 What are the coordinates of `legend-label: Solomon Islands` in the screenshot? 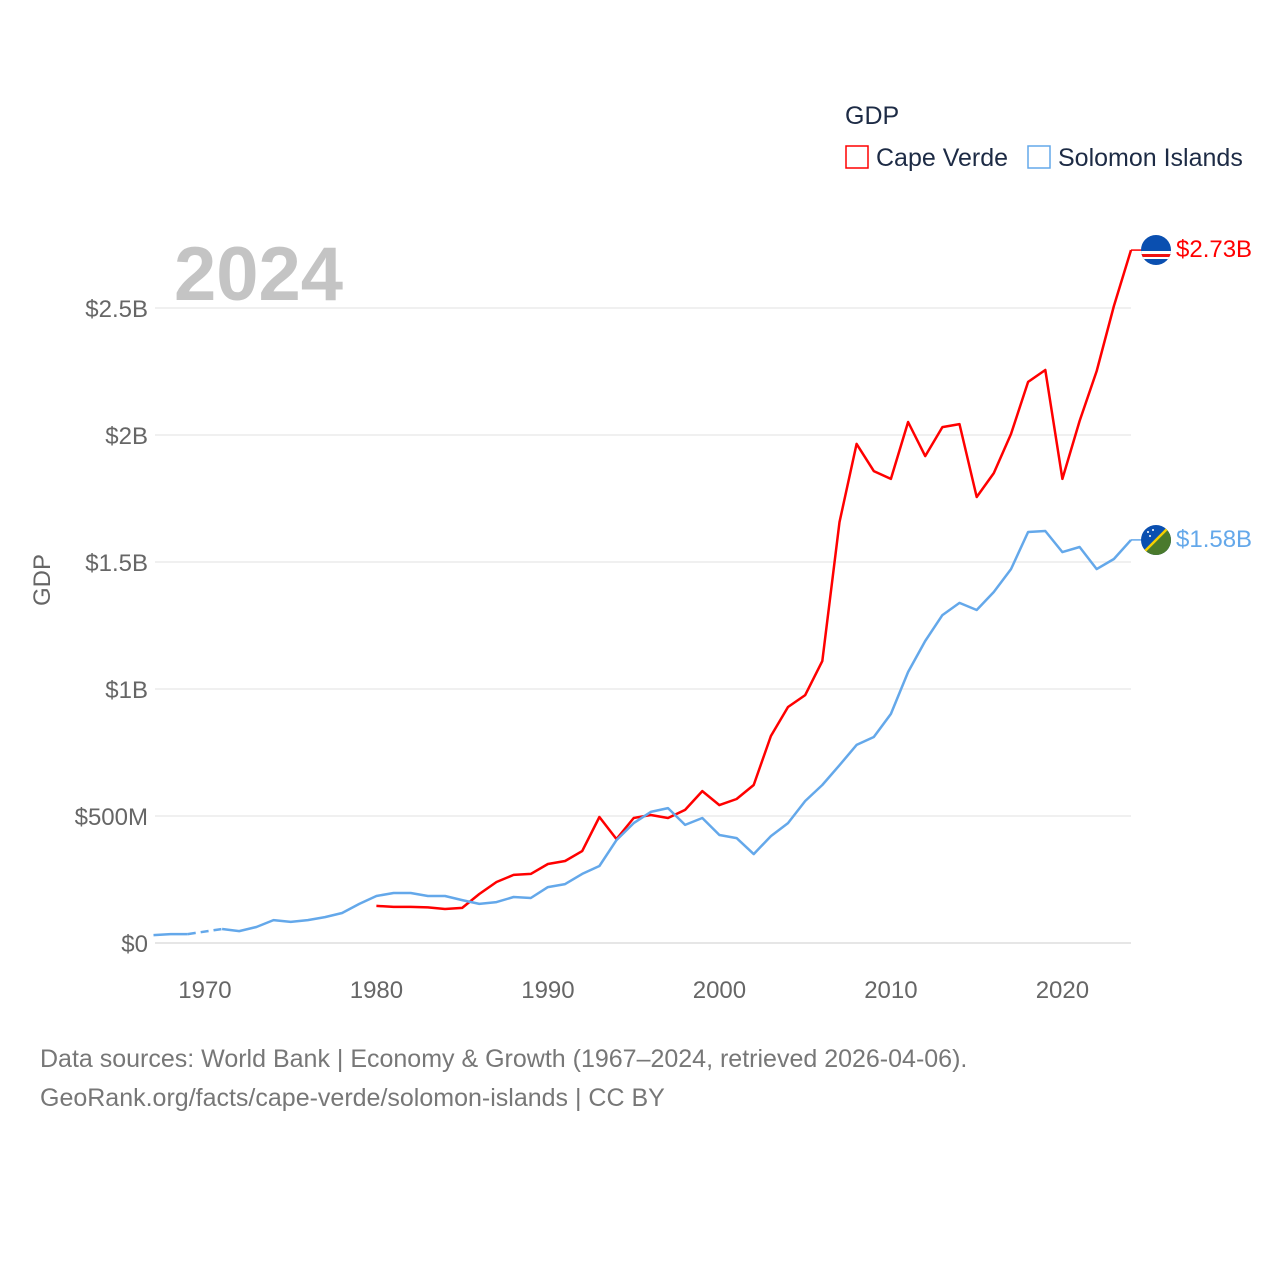 It's located at (1150, 158).